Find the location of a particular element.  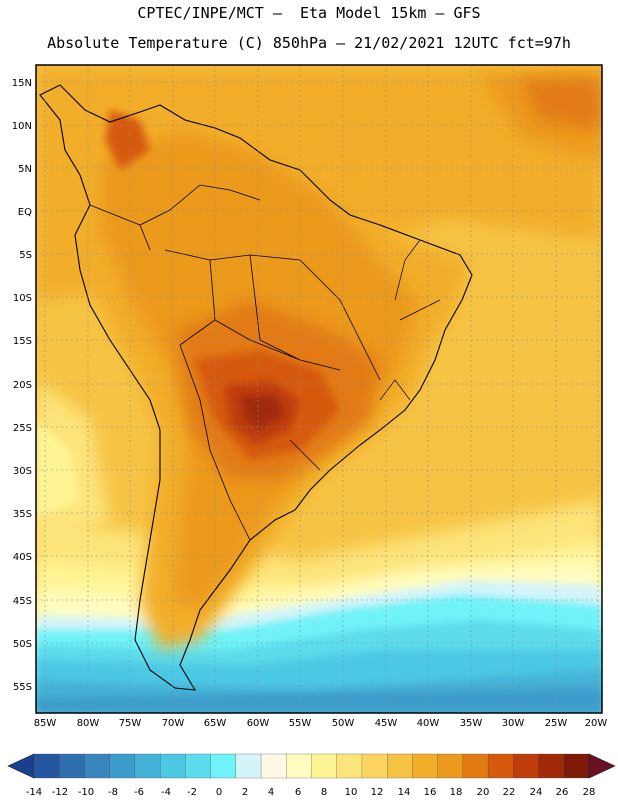

lon-label: 65W is located at coordinates (215, 723).